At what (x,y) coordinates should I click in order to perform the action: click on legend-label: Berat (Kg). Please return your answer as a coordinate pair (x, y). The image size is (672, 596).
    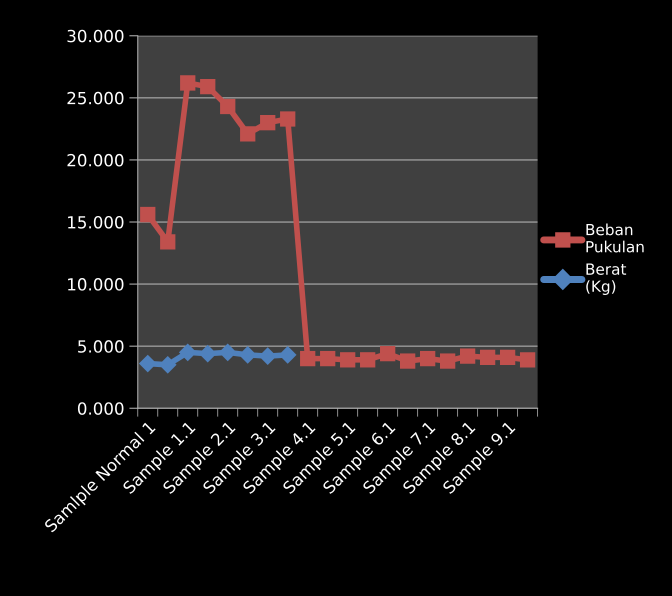
    Looking at the image, I should click on (606, 279).